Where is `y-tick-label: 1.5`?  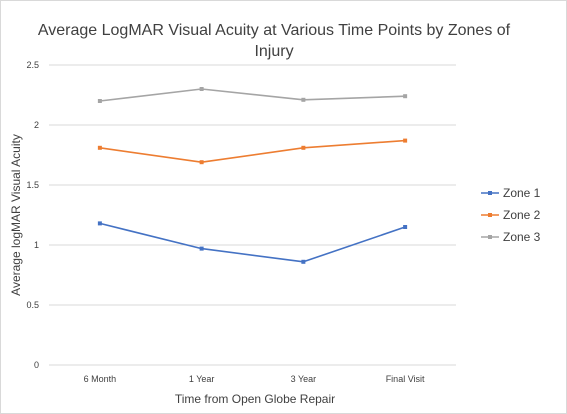
y-tick-label: 1.5 is located at coordinates (32, 185).